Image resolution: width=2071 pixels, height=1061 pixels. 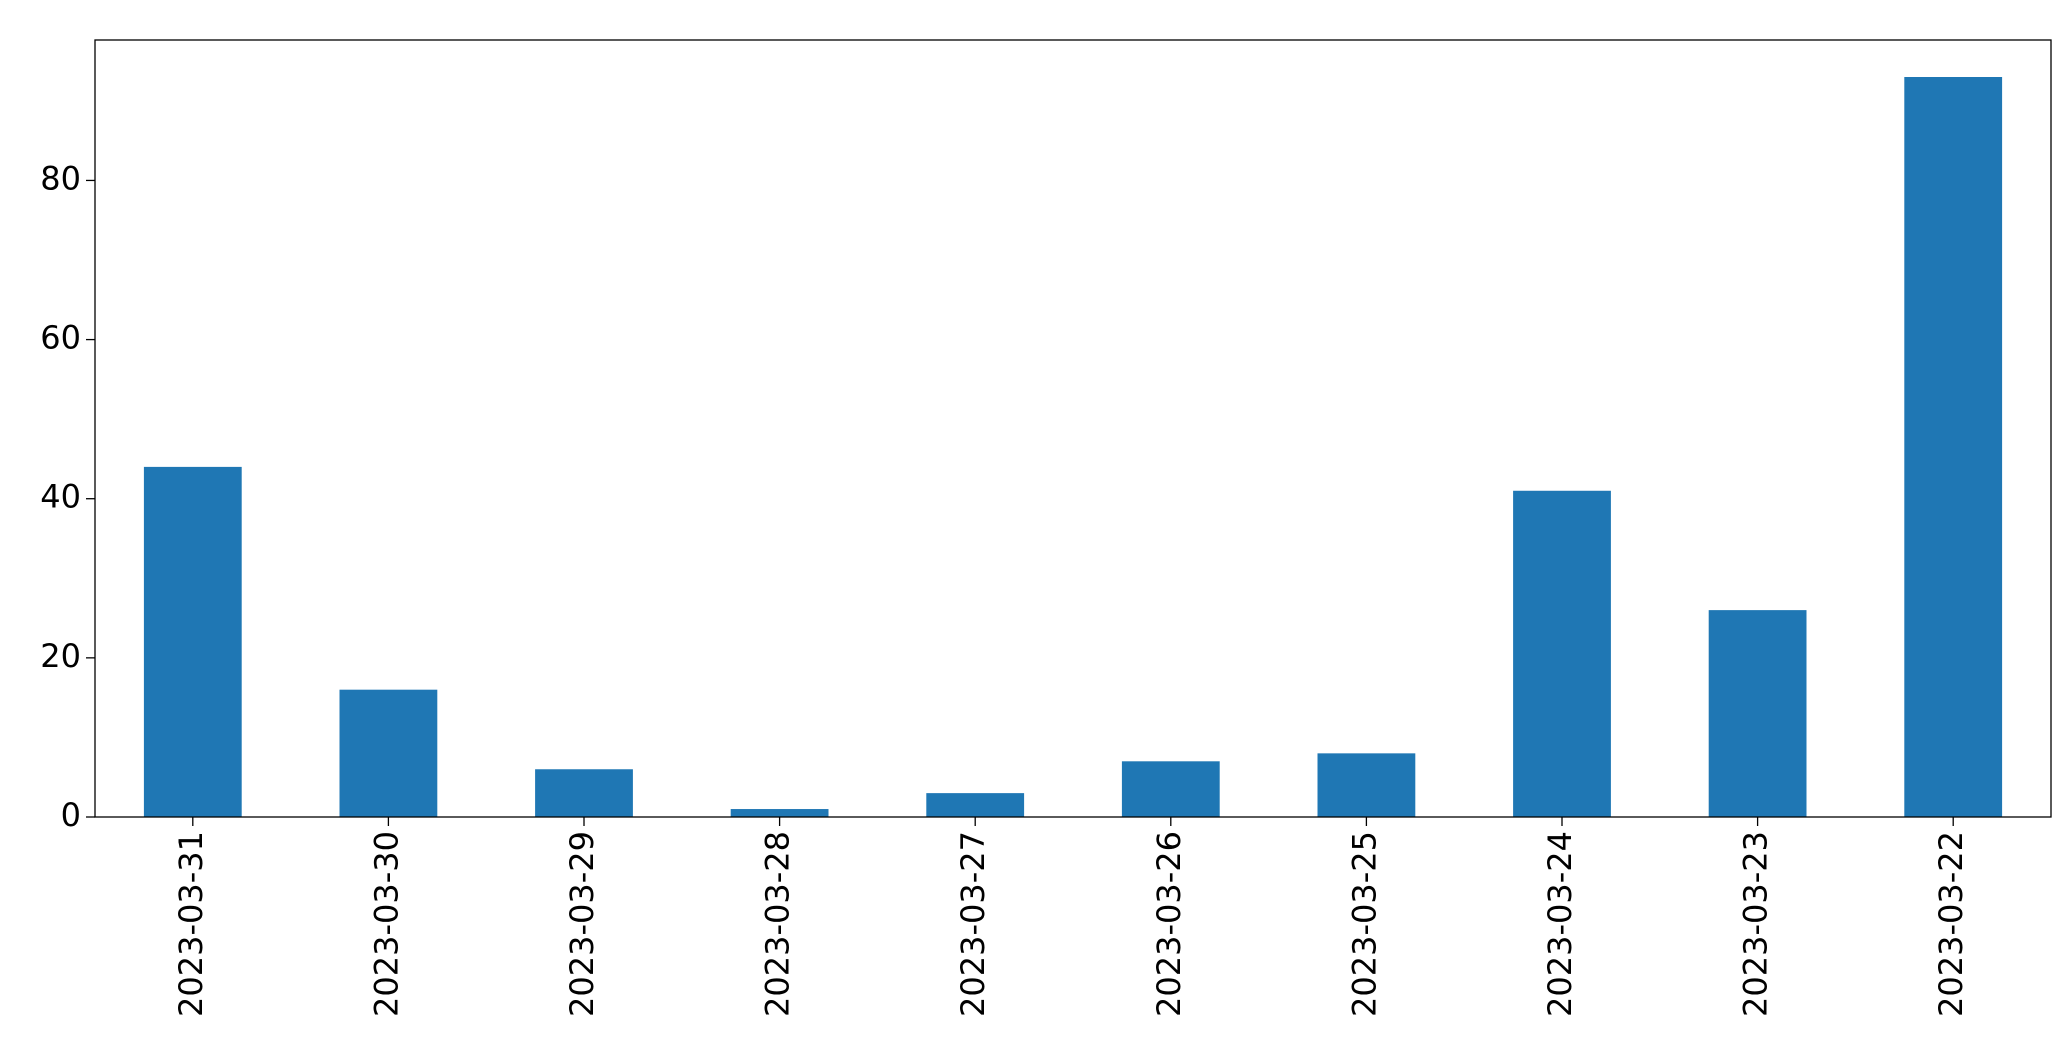 What do you see at coordinates (60, 497) in the screenshot?
I see `y-tick-label: 40` at bounding box center [60, 497].